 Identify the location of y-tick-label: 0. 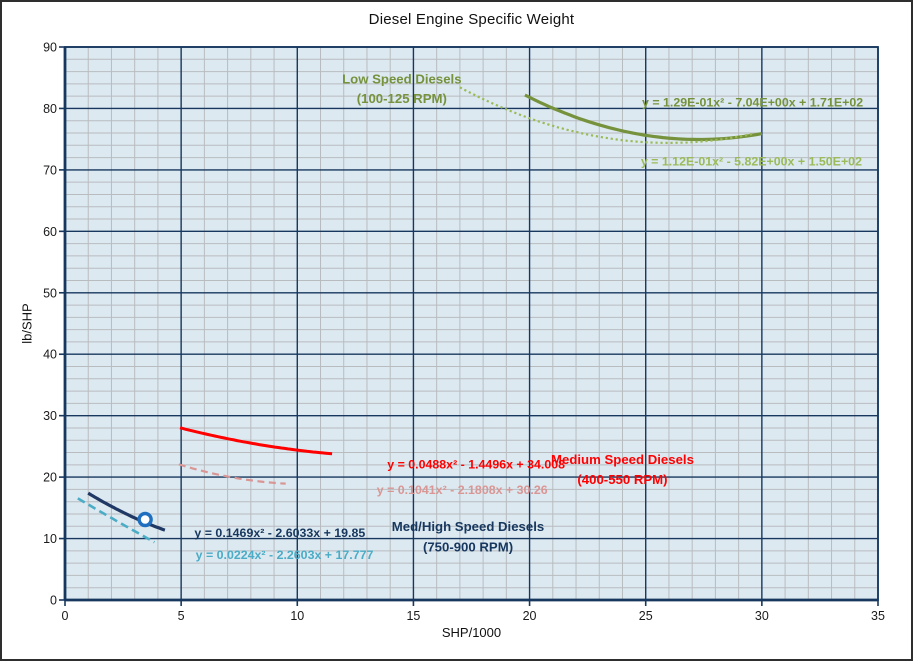
(53, 601).